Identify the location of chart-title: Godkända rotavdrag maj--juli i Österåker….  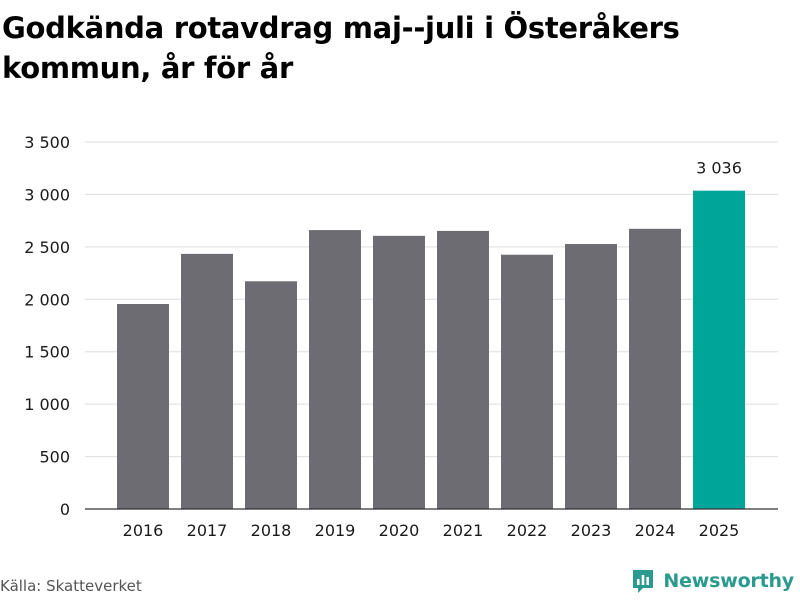
(341, 48).